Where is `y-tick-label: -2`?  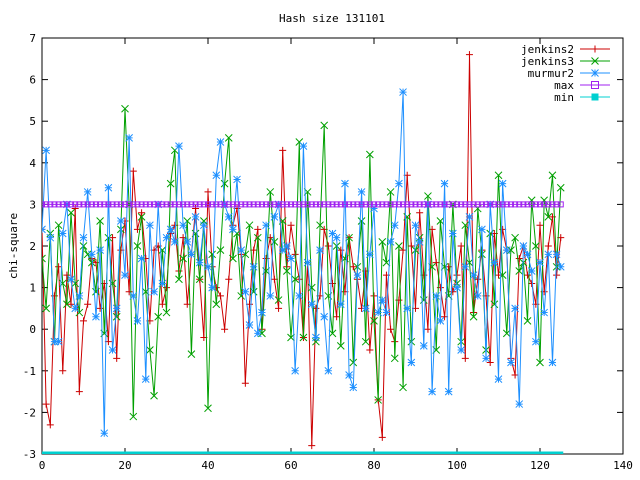
y-tick-label: -2 is located at coordinates (29, 412).